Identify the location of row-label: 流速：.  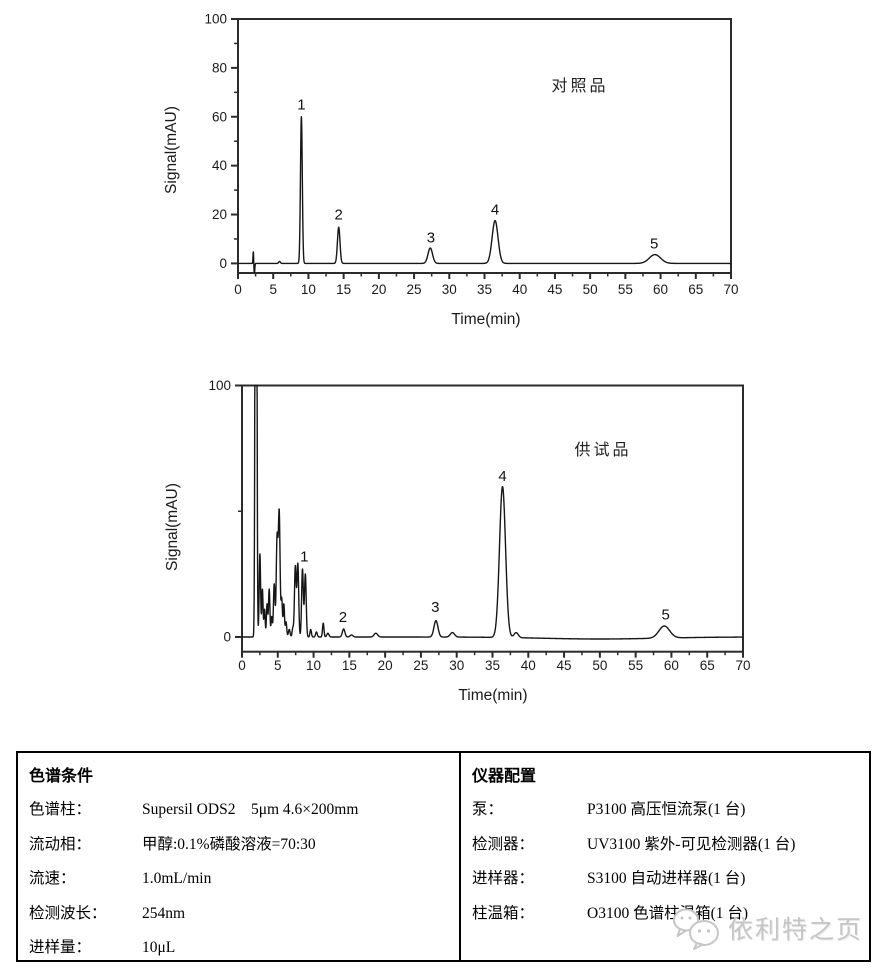
(52, 878).